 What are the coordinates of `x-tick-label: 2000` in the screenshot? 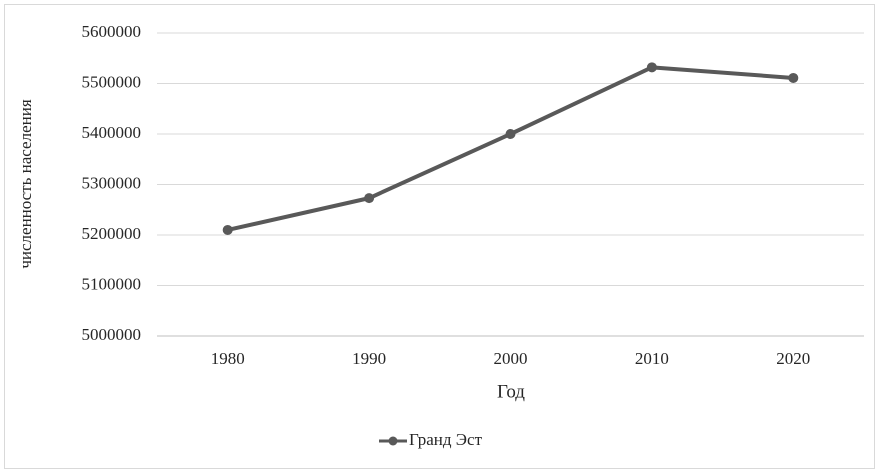 It's located at (511, 358).